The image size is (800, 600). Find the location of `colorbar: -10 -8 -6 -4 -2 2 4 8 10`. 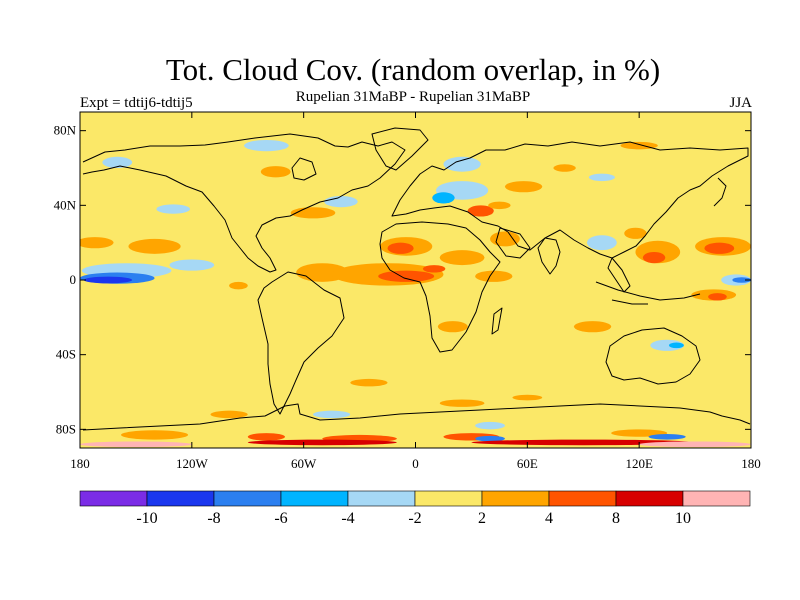

colorbar: -10 -8 -6 -4 -2 2 4 8 10 is located at coordinates (415, 508).